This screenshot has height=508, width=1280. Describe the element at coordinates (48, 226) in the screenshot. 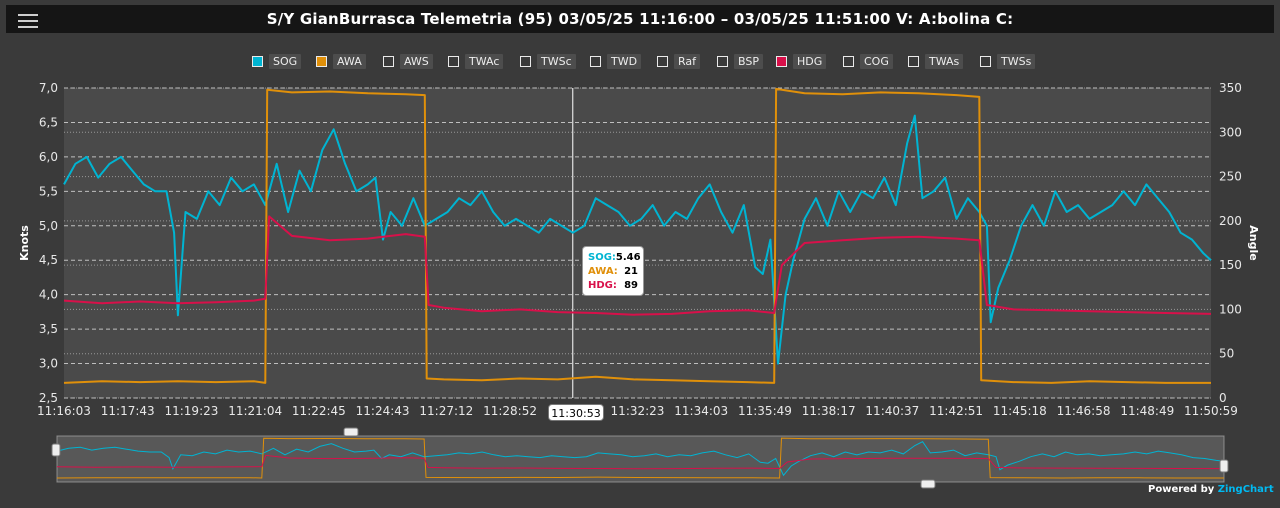

I see `y-tick-label: 5,0` at that location.